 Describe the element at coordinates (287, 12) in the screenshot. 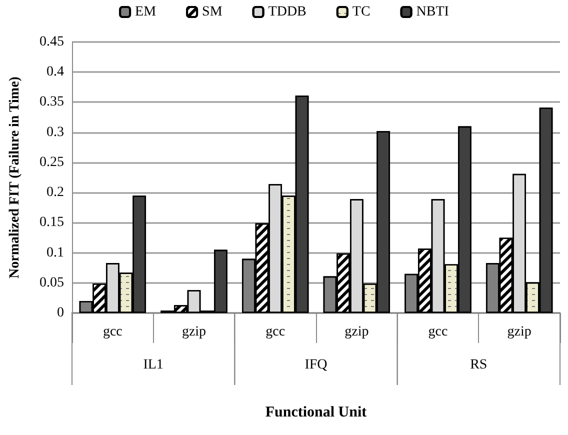

I see `legend-label: TDDB` at that location.